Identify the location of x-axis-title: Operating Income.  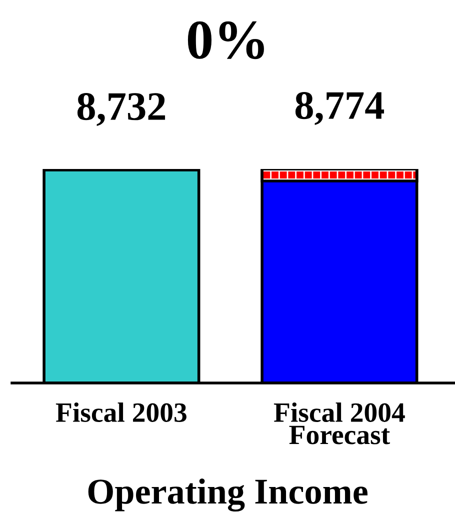
(228, 495).